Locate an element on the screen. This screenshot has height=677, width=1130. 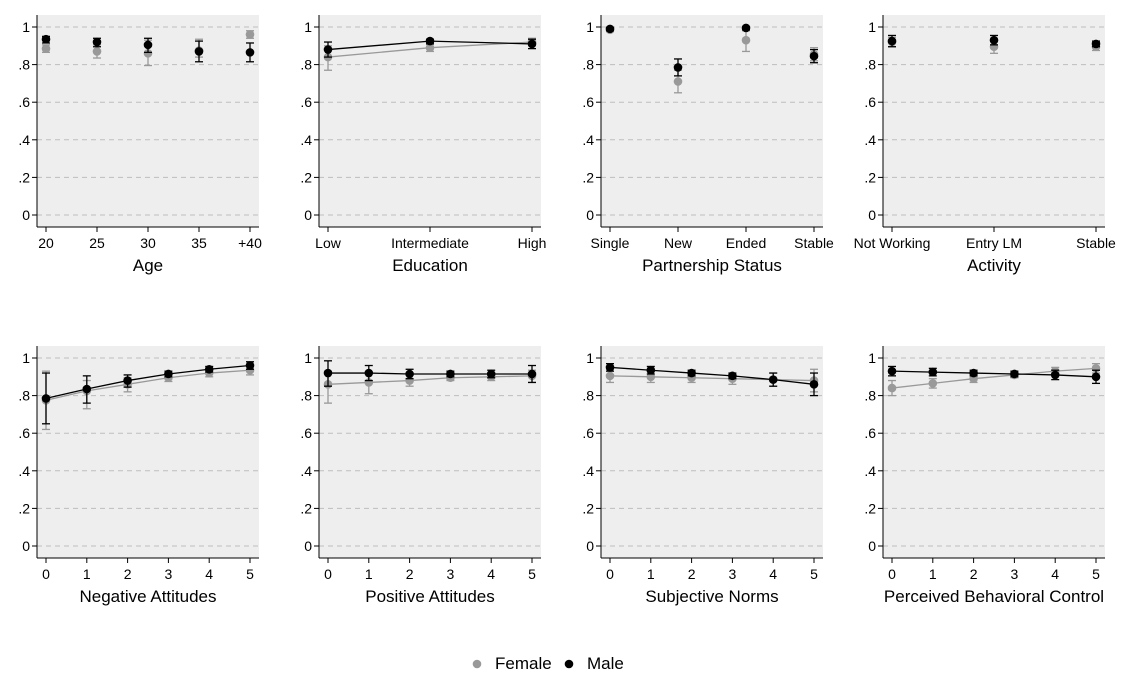
legend: Female Male is located at coordinates (548, 663).